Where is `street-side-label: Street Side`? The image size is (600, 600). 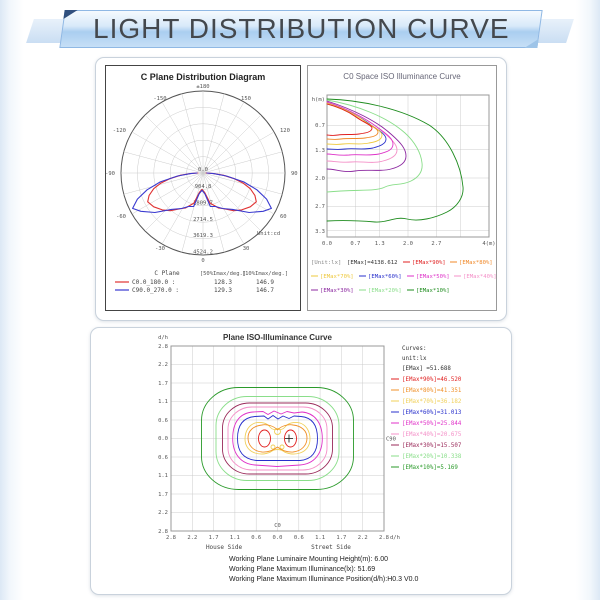
street-side-label: Street Side is located at coordinates (331, 547).